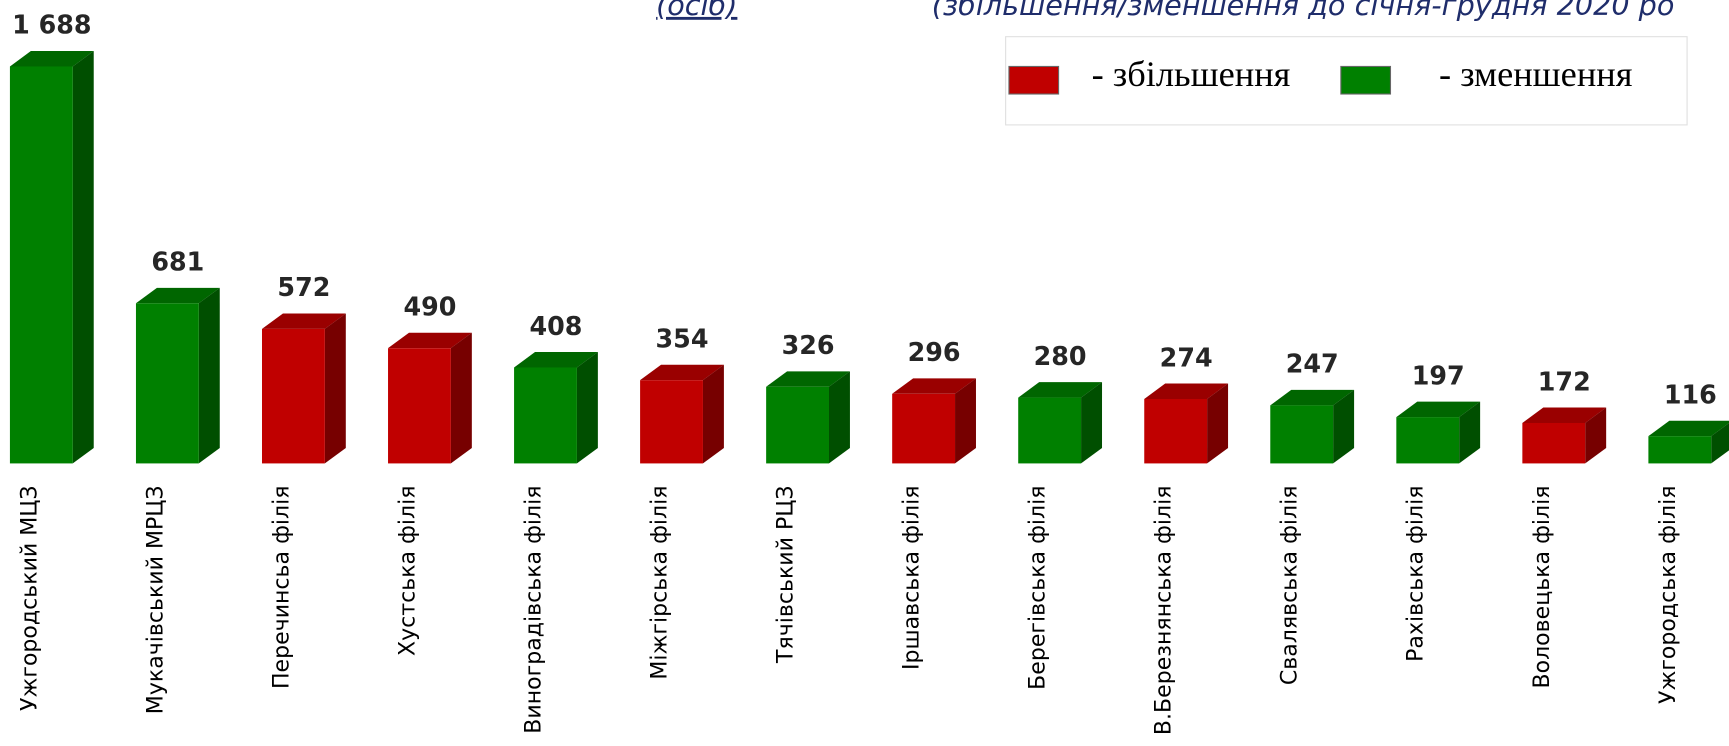  Describe the element at coordinates (407, 570) in the screenshot. I see `x-tick-label: Хустська філія` at that location.